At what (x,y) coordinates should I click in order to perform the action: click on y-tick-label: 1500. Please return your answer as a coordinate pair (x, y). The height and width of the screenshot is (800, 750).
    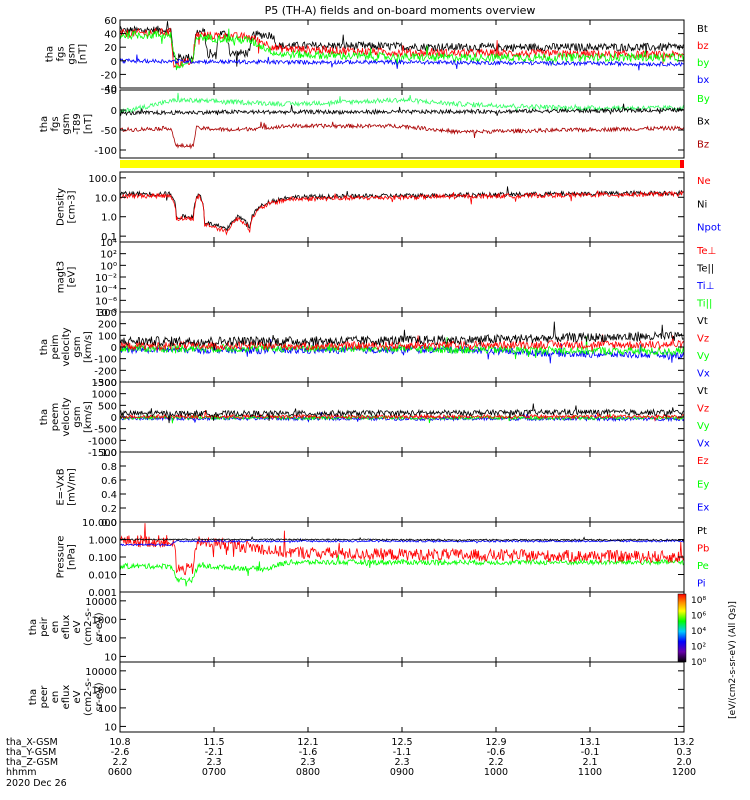
    Looking at the image, I should click on (104, 383).